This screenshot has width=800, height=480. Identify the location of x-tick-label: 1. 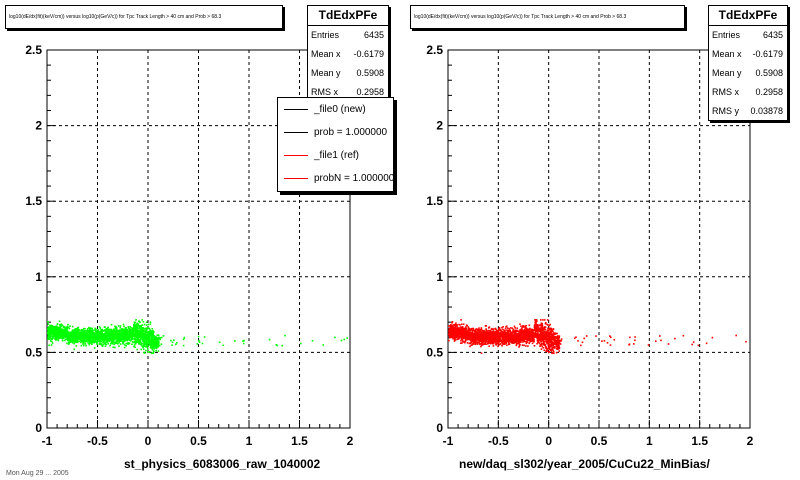
(649, 441).